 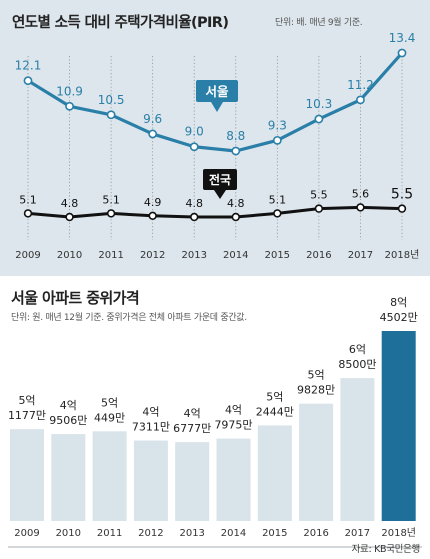 I want to click on line-chart-unit-note: 단위: 배. 매년 9월 기준., so click(x=319, y=23).